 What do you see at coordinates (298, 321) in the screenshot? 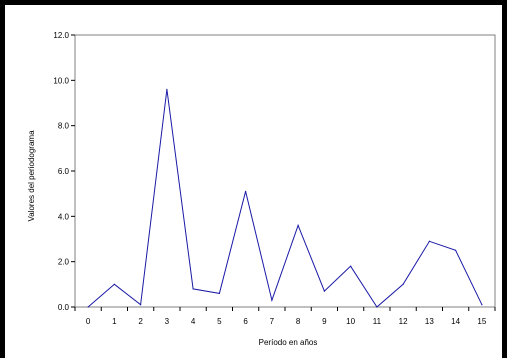
I see `x-tick-label: 8` at bounding box center [298, 321].